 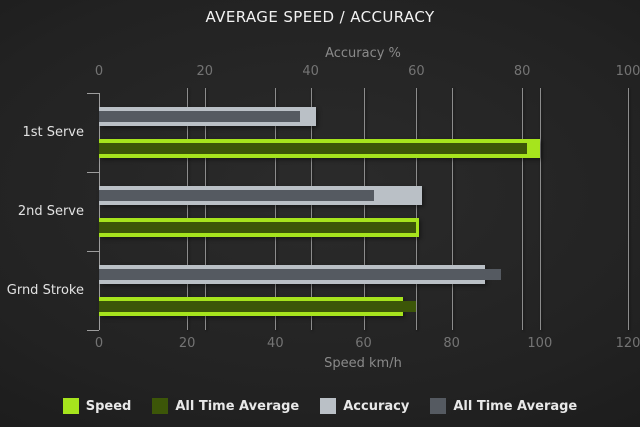 I want to click on legend-item-speed: Speed, so click(x=97, y=406).